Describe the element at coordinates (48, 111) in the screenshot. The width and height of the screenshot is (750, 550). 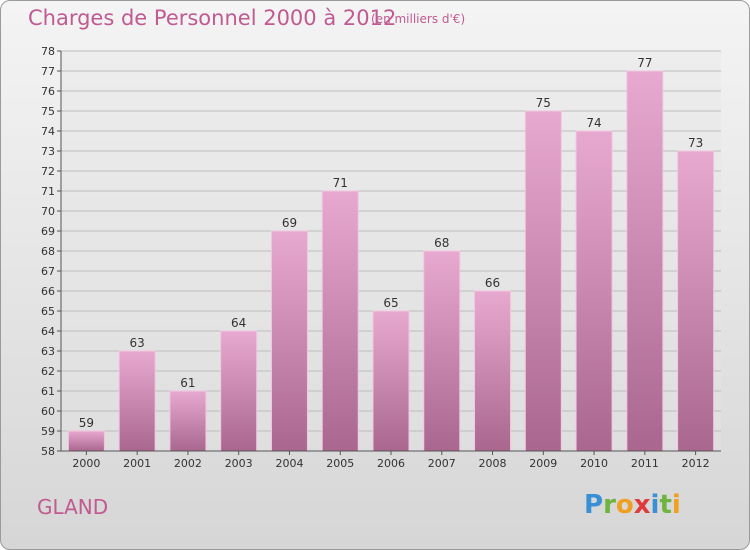
I see `y-tick-label: 75` at that location.